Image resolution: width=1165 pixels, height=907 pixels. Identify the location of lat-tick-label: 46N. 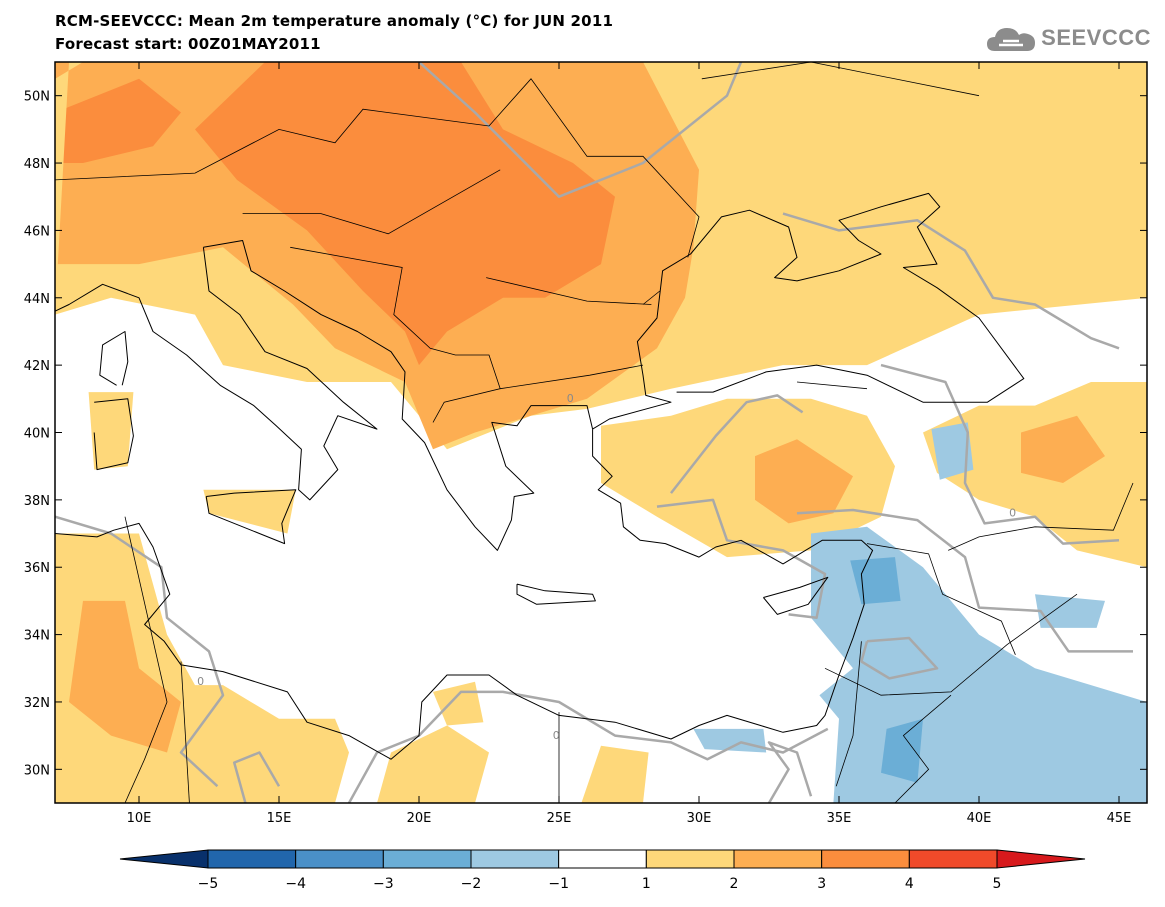
(37, 231).